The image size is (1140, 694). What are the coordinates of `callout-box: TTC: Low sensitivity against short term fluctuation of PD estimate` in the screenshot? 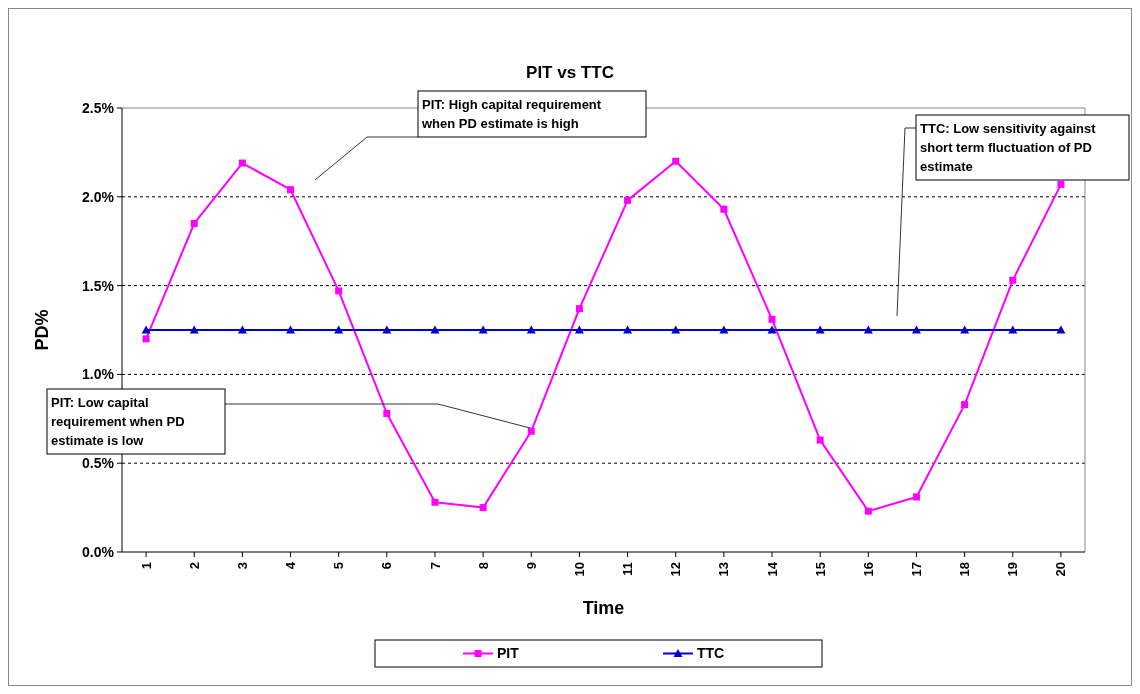 It's located at (1013, 215).